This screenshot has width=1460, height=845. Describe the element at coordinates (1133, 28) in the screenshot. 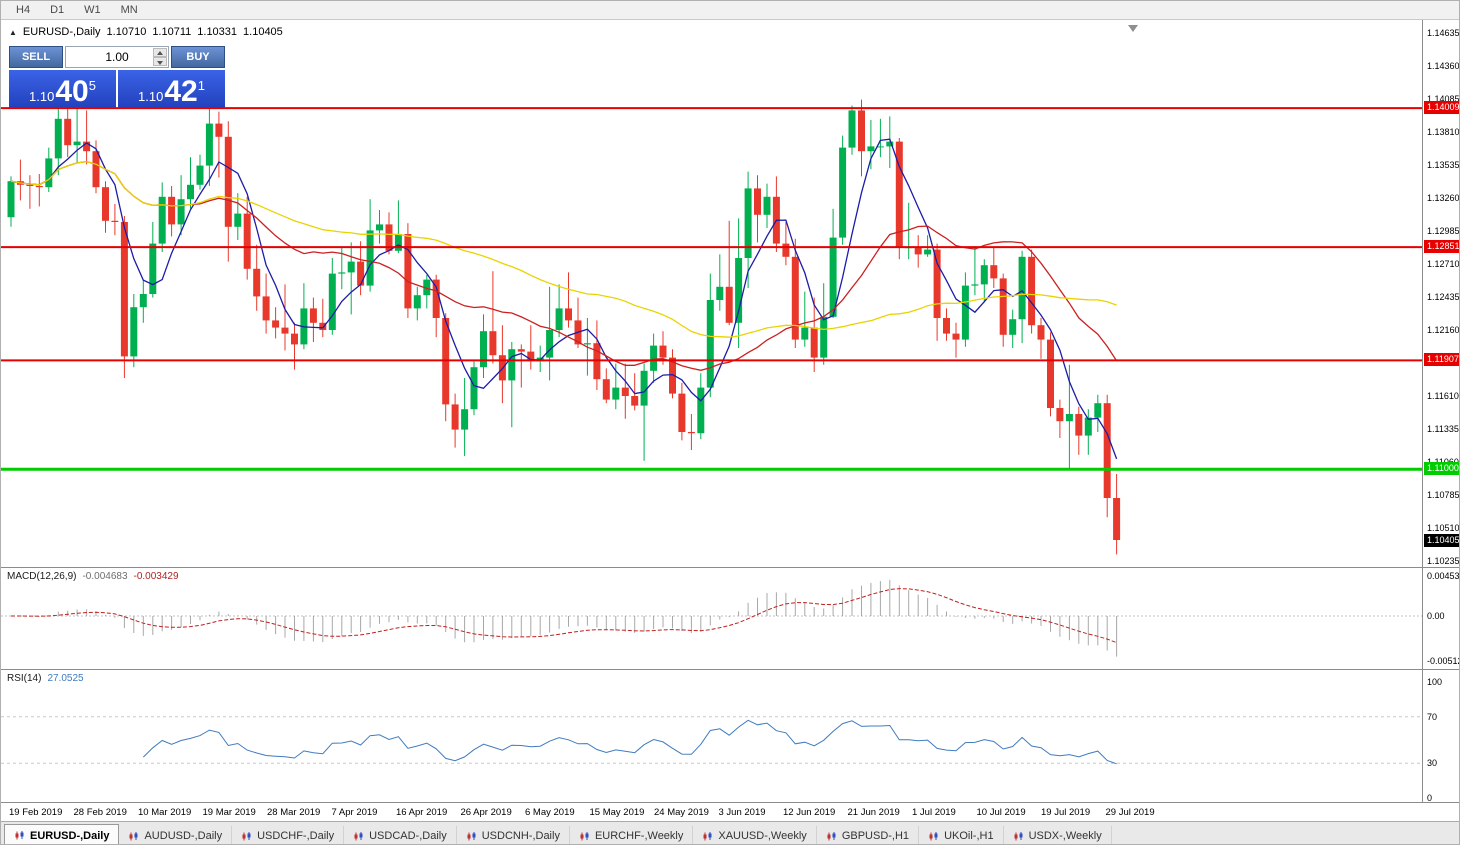

I see `chart-shift-marker-icon` at that location.